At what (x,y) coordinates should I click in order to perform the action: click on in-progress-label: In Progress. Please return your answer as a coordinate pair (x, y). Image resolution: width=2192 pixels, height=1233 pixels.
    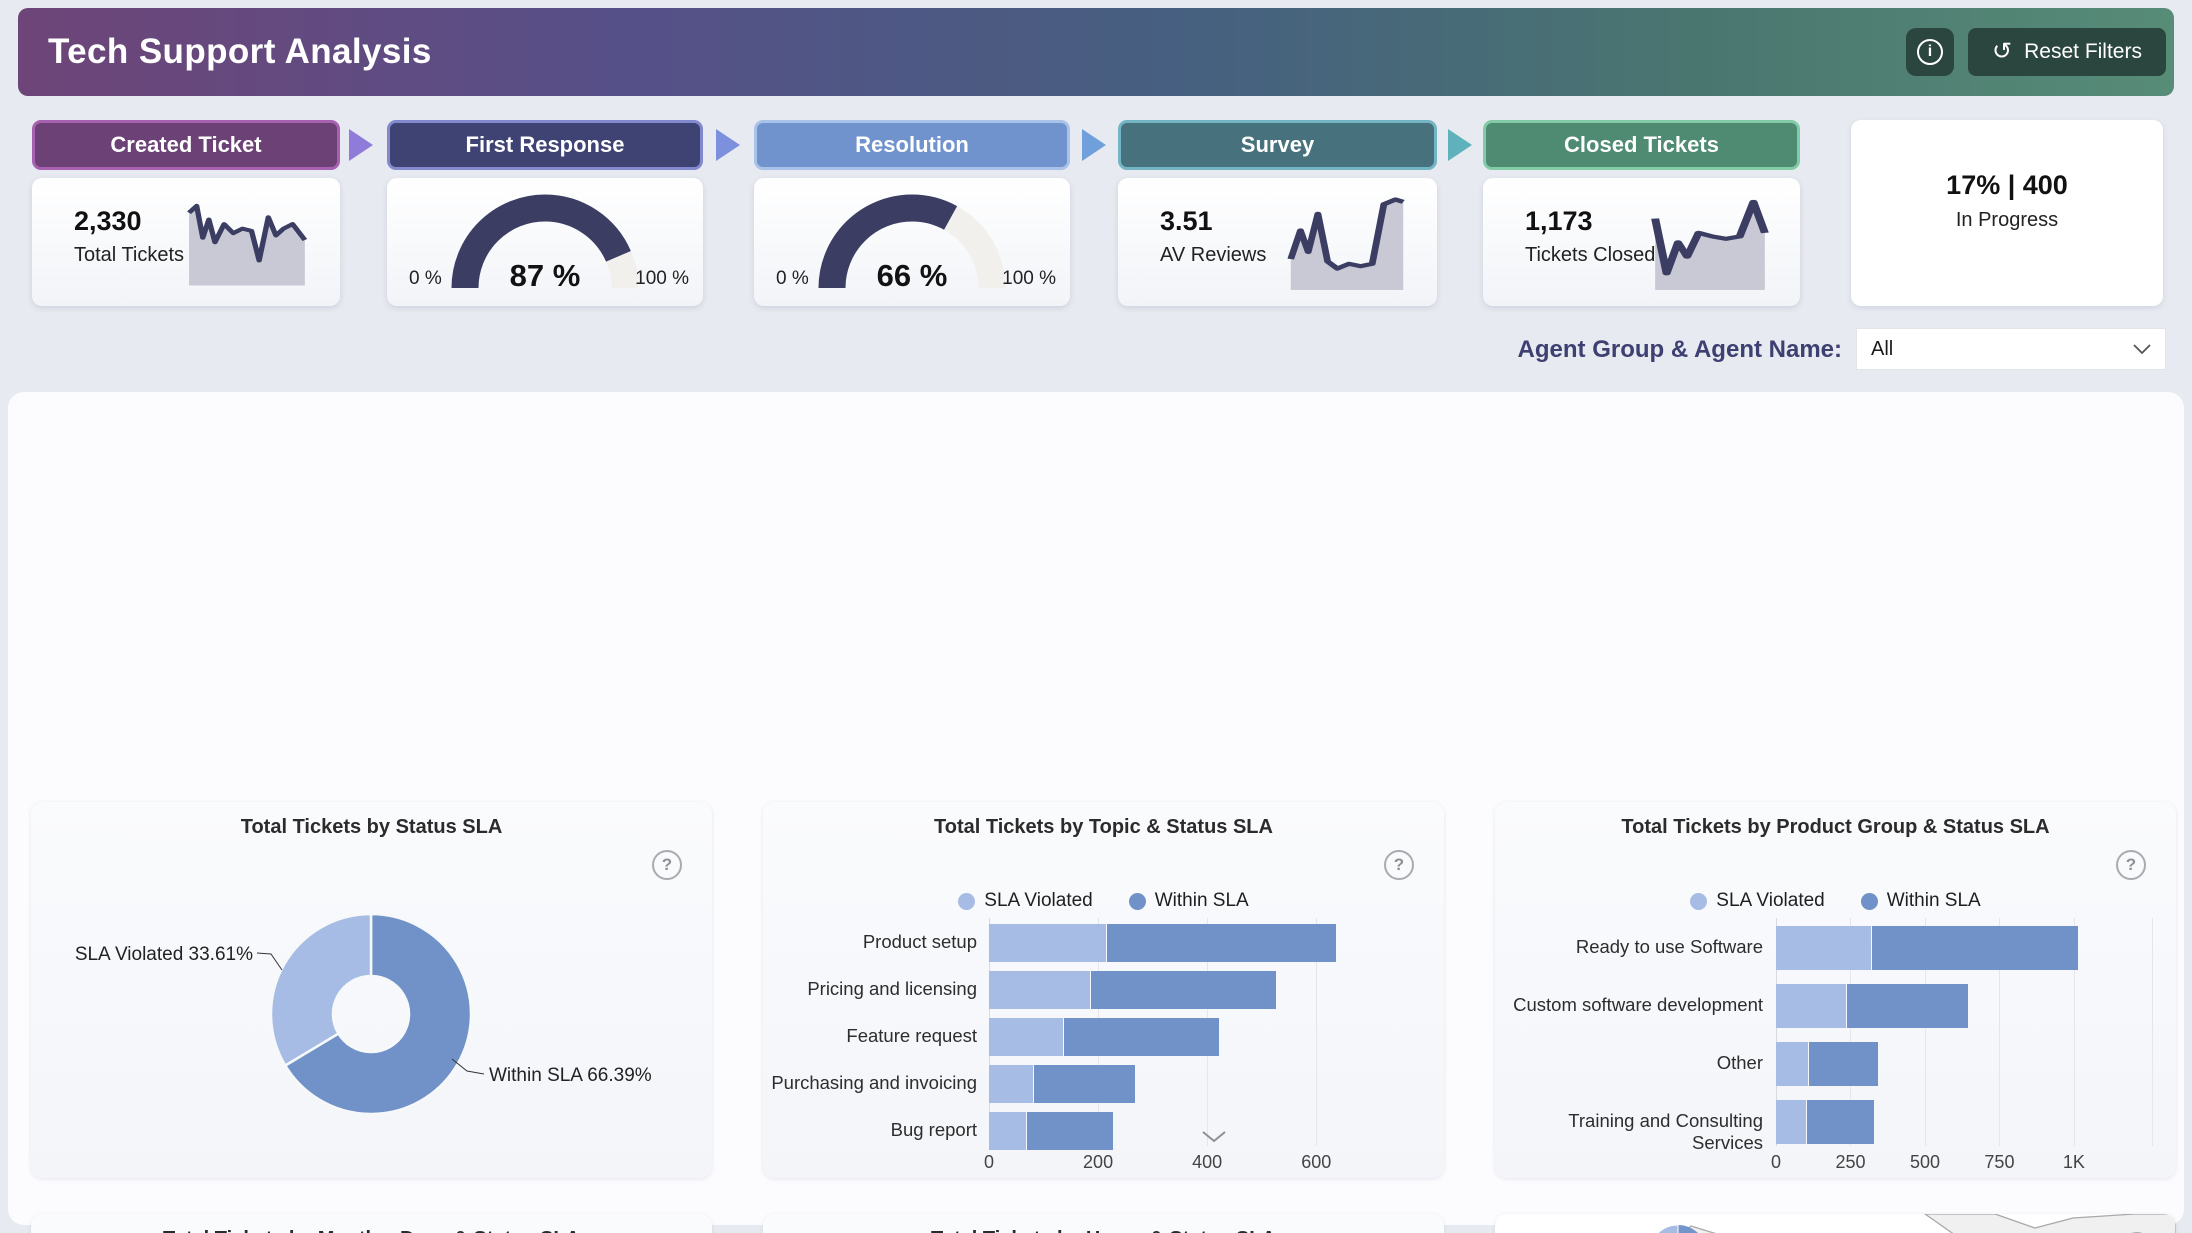
    Looking at the image, I should click on (2007, 220).